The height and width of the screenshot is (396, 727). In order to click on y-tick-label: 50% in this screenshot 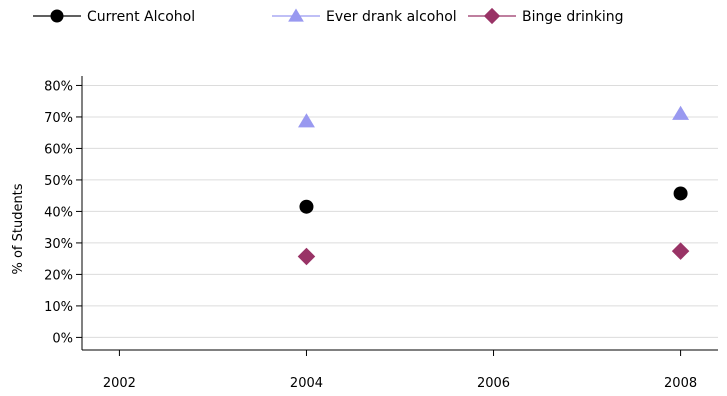, I will do `click(58, 181)`.